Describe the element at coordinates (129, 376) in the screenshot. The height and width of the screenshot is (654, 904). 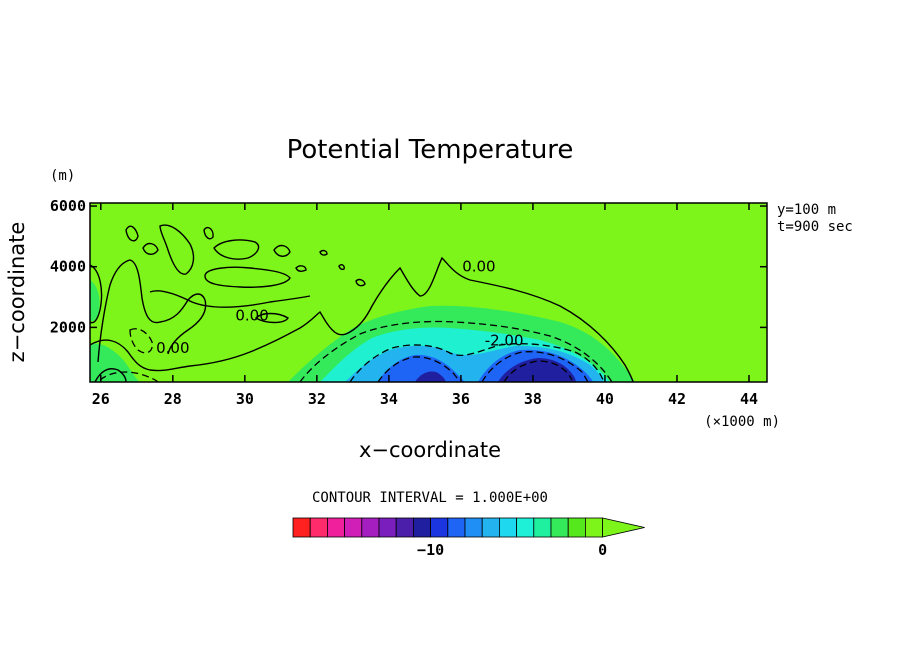
I see `contour-neg7` at that location.